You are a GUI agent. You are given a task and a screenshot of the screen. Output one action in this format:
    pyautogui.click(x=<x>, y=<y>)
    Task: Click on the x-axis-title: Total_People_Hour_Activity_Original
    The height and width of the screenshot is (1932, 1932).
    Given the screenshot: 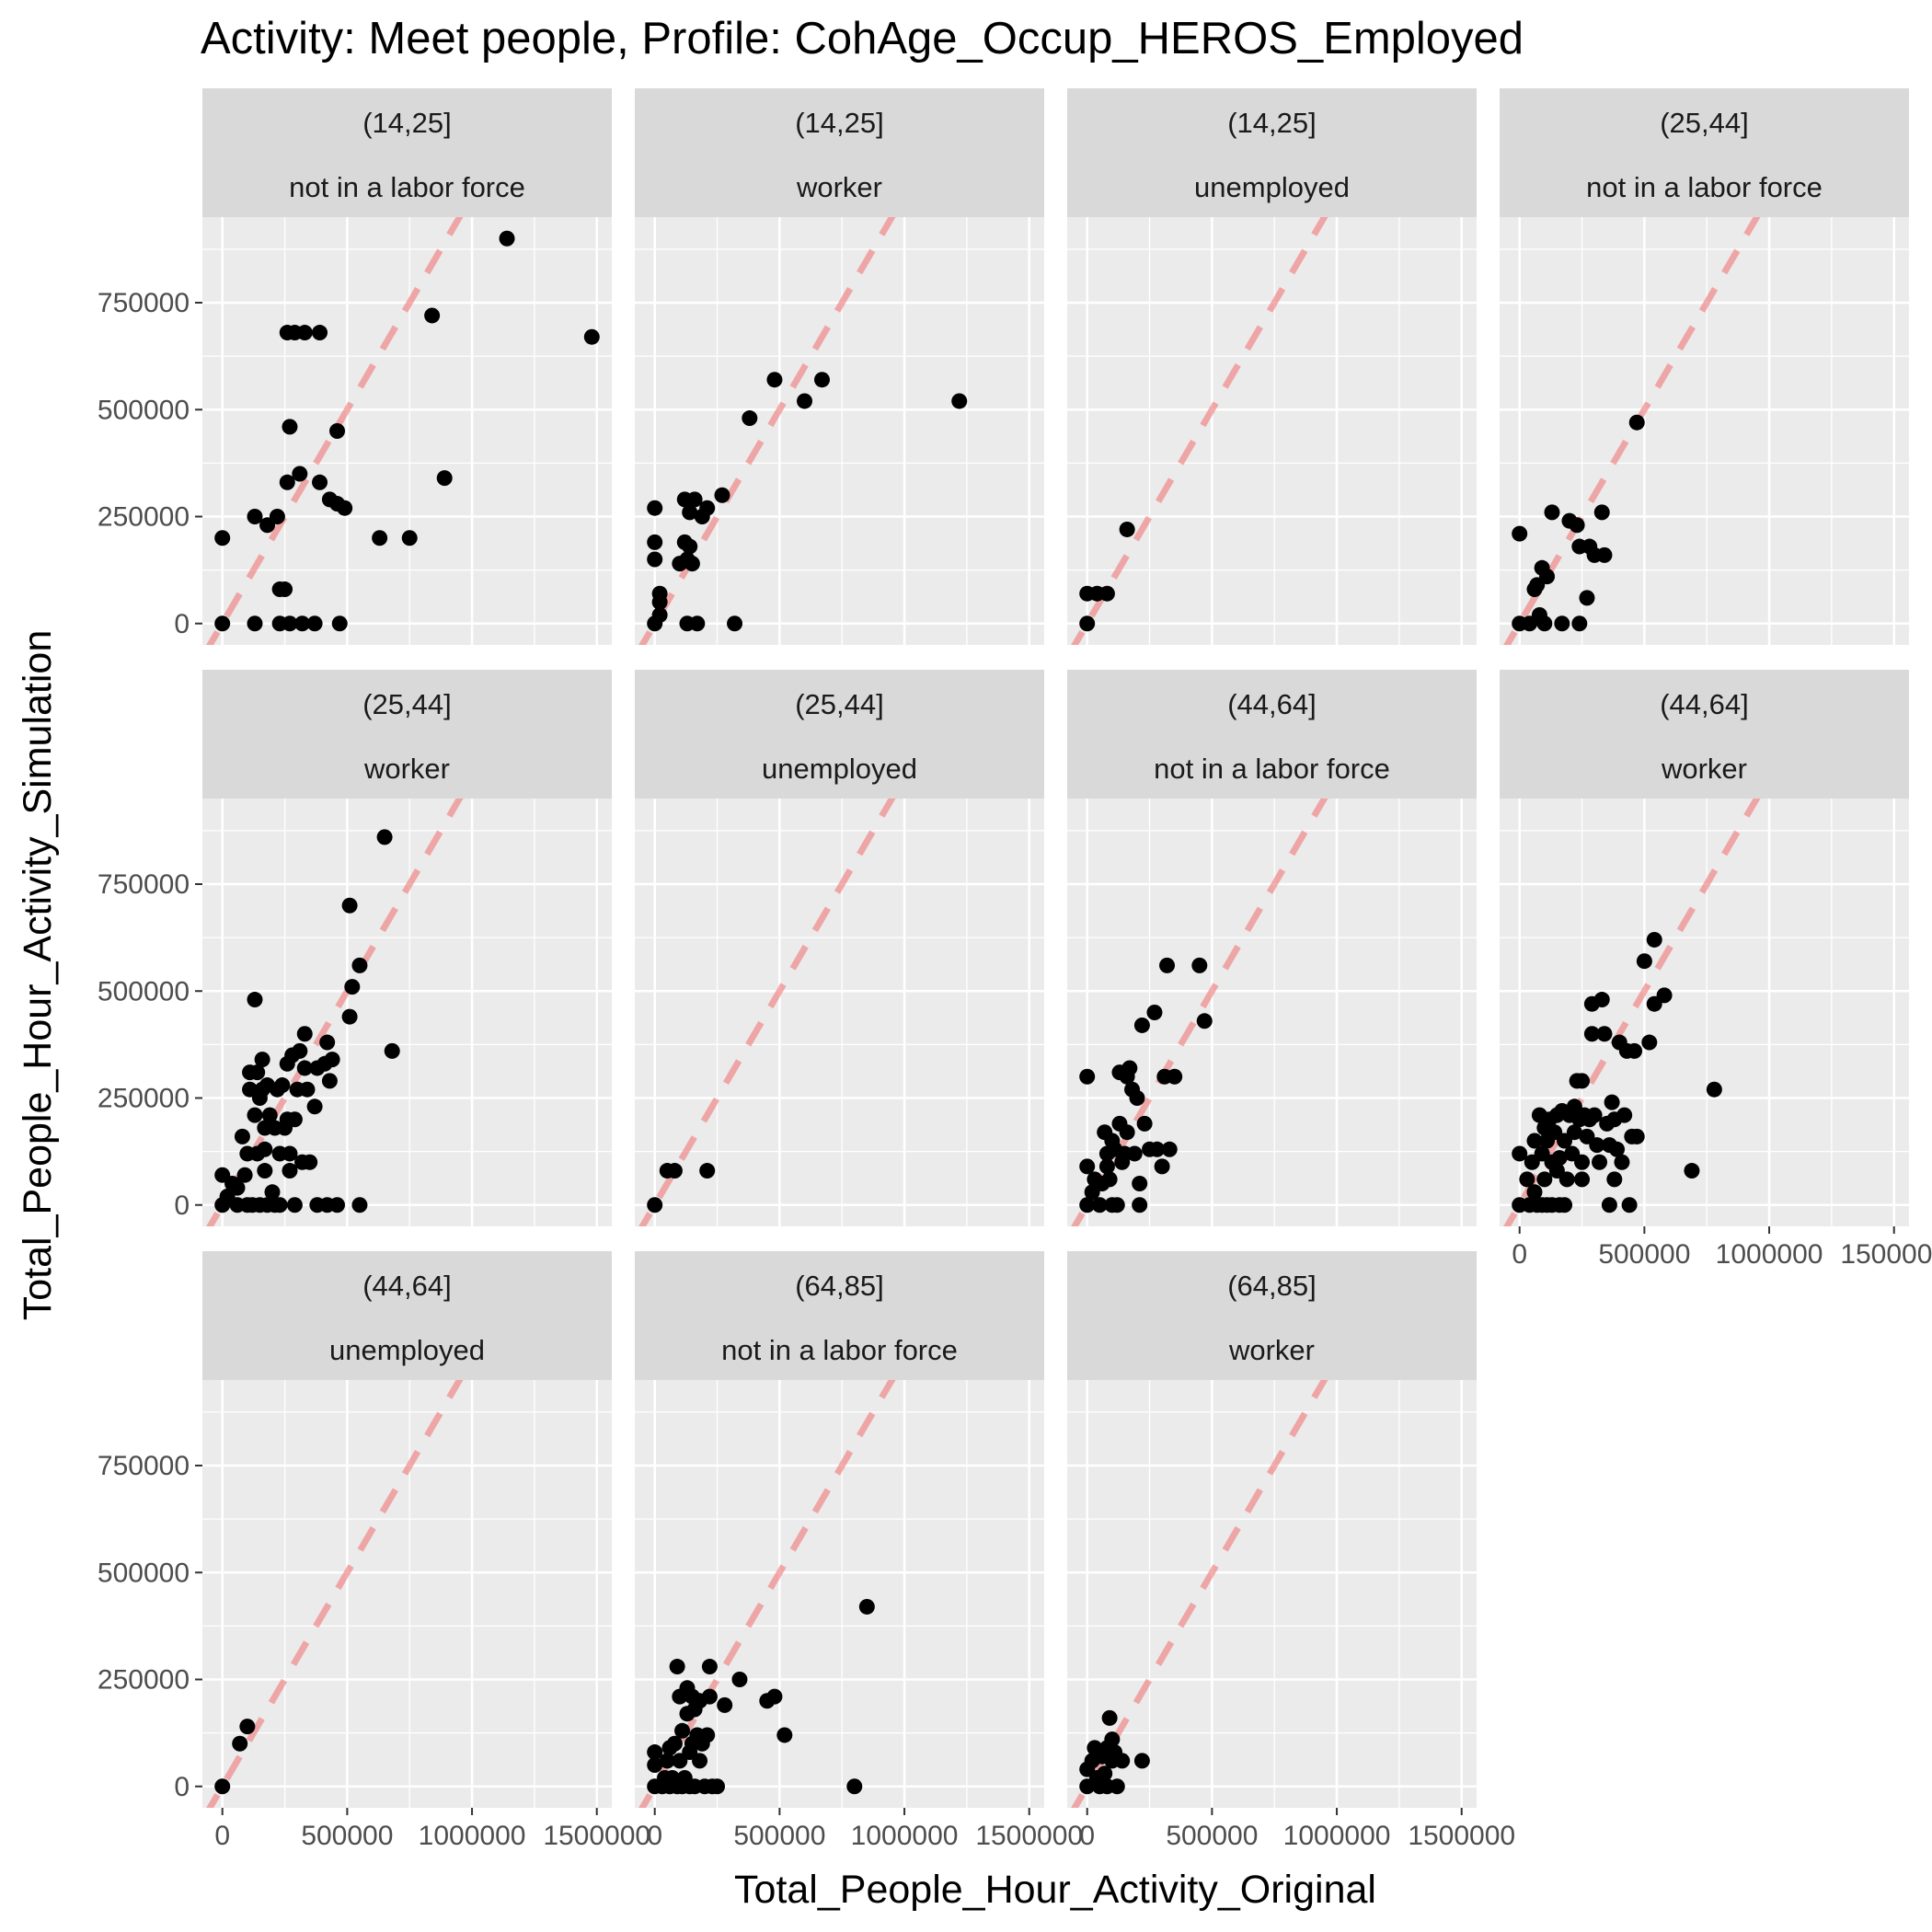 What is the action you would take?
    pyautogui.click(x=1055, y=1890)
    